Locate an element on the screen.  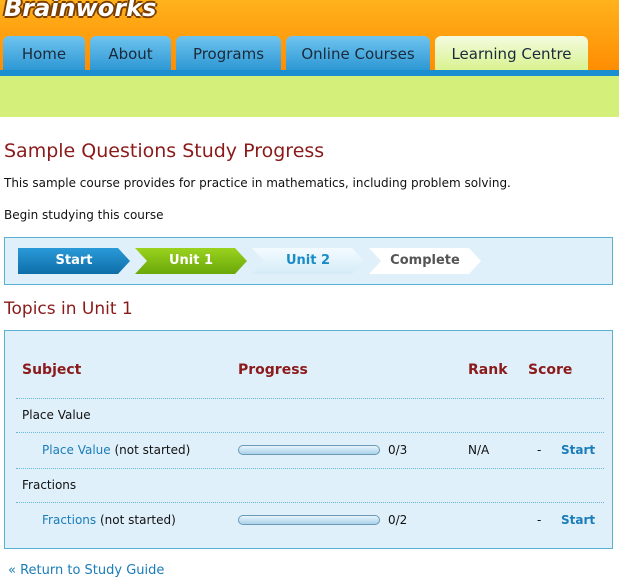
subject-link: Place Value is located at coordinates (76, 450).